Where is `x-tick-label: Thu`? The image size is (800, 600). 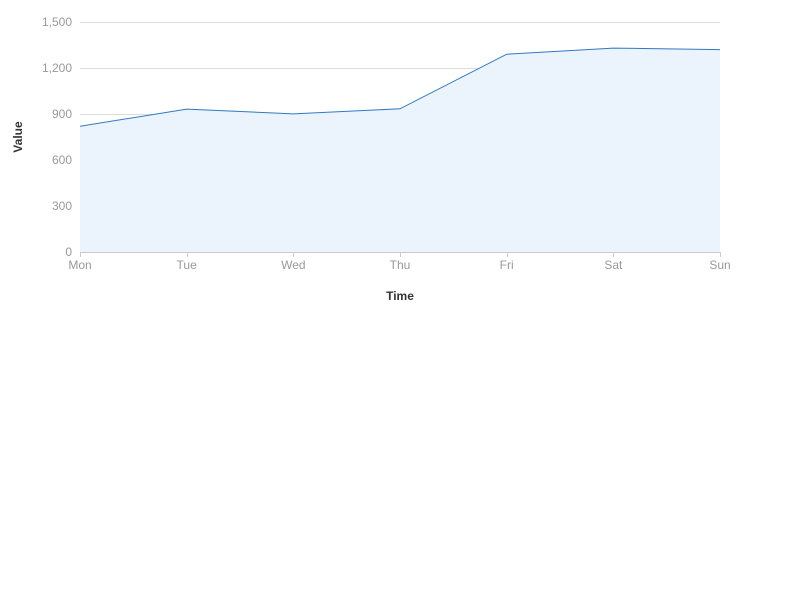 x-tick-label: Thu is located at coordinates (400, 265).